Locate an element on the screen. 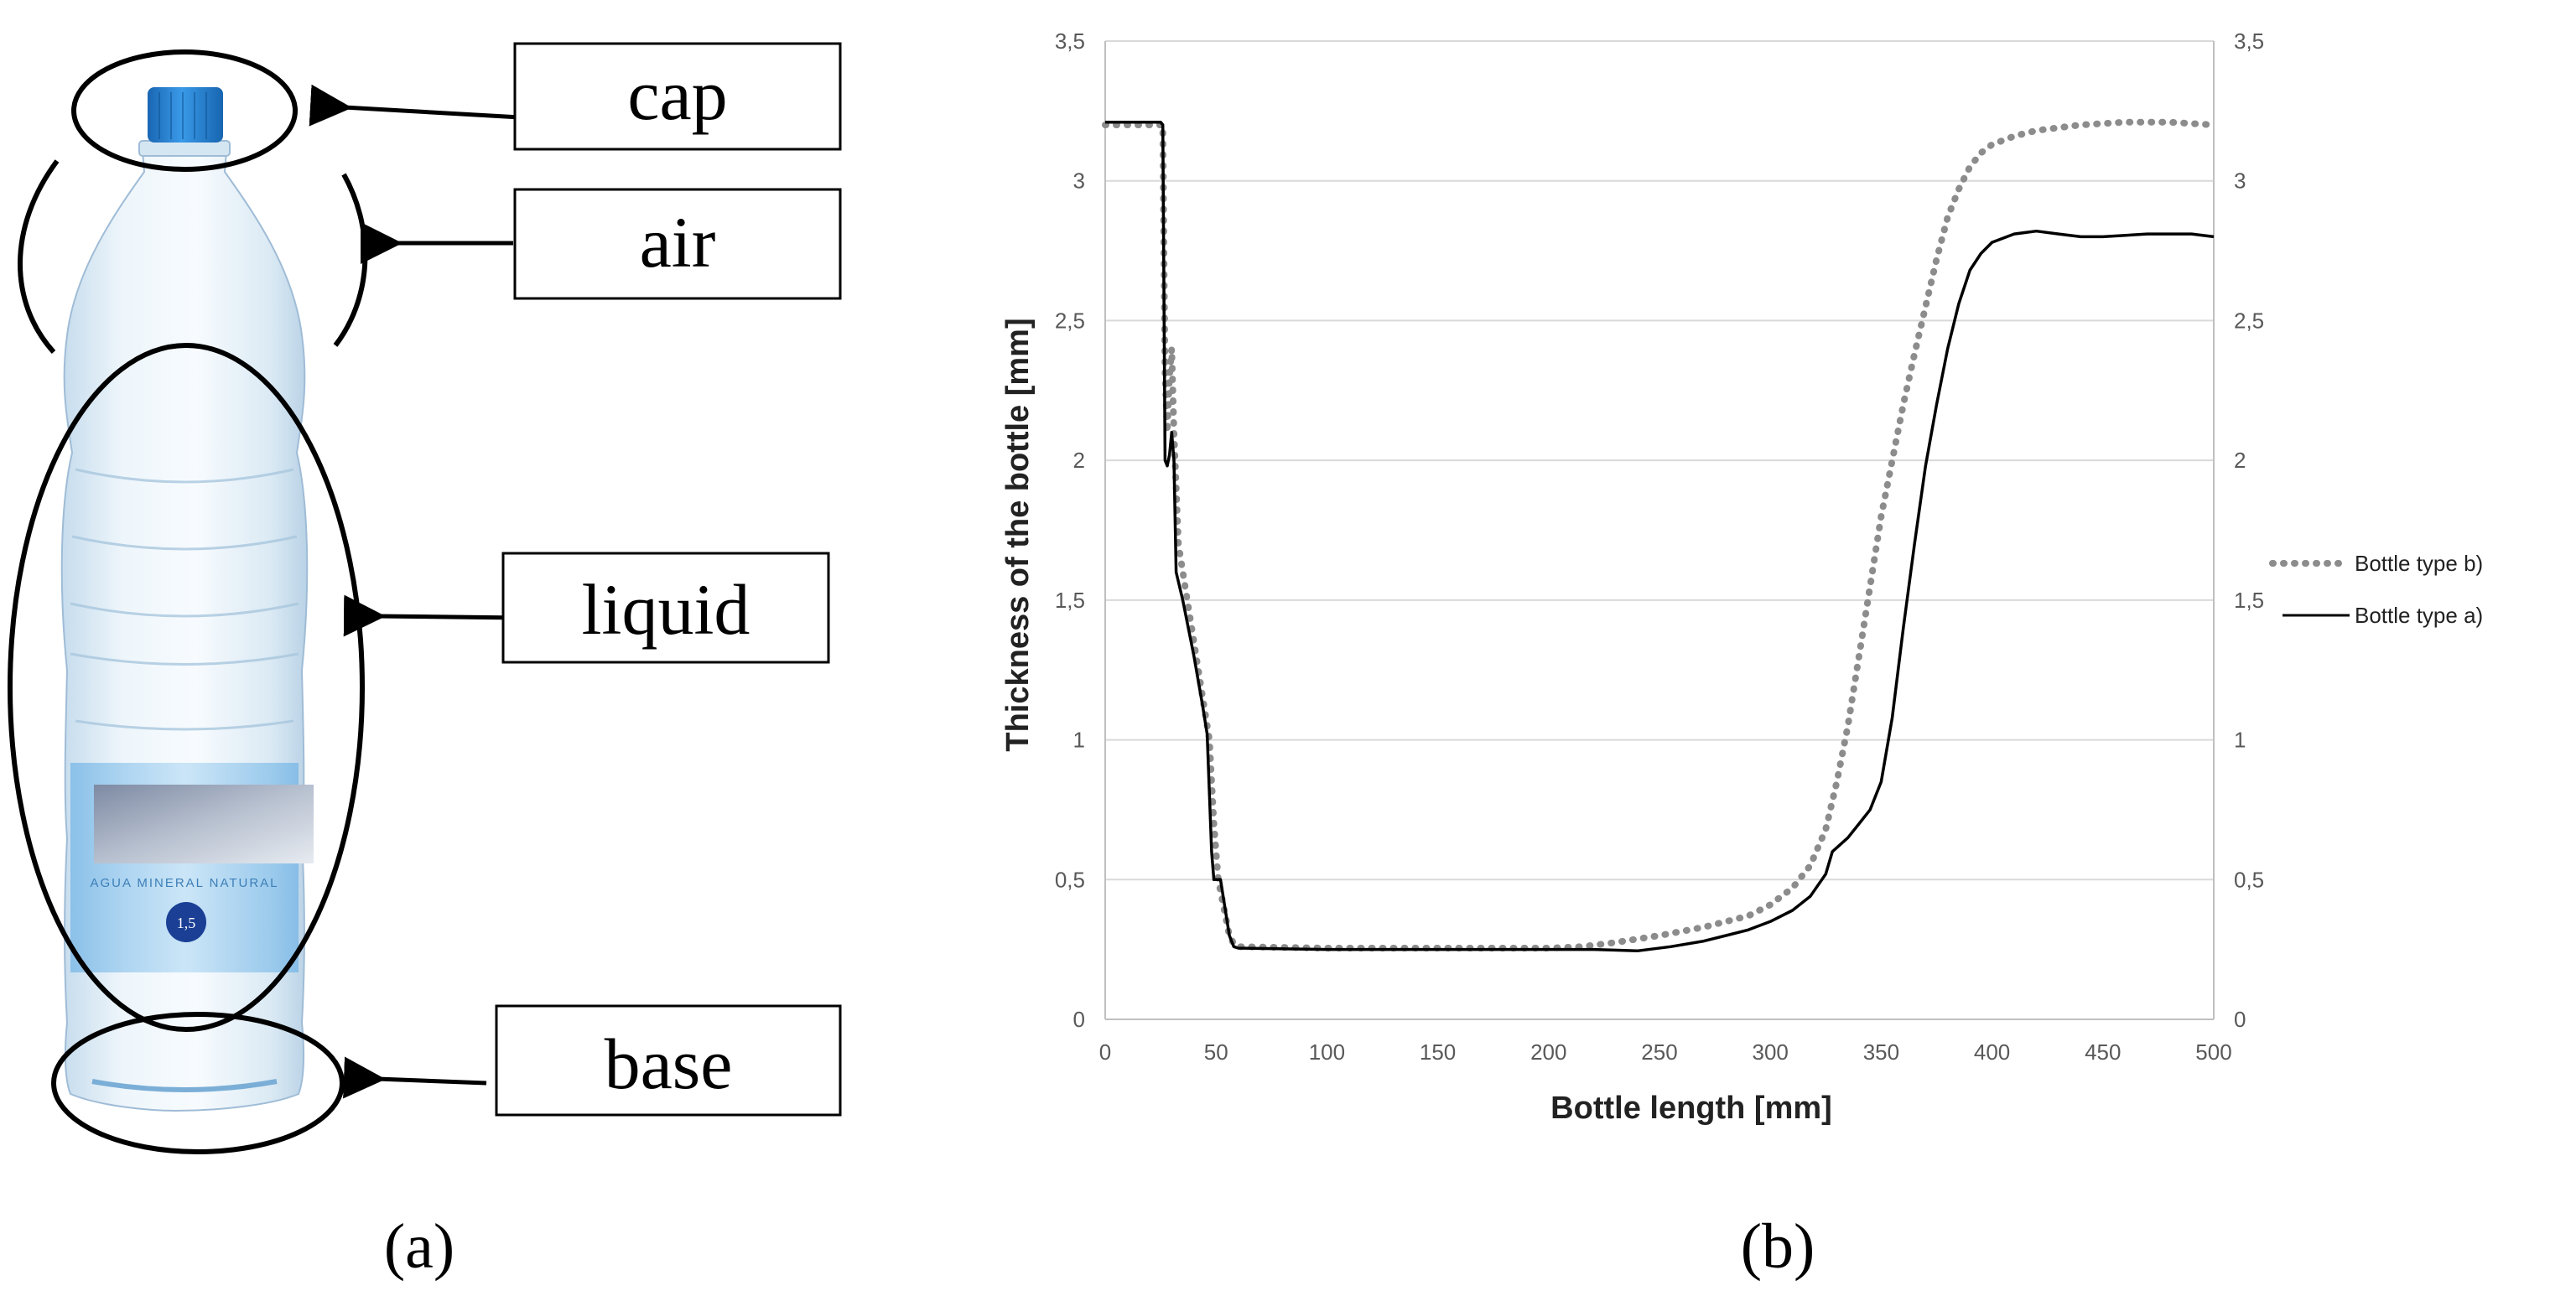 The width and height of the screenshot is (2576, 1296). y-tick-label: 1,5 is located at coordinates (1070, 600).